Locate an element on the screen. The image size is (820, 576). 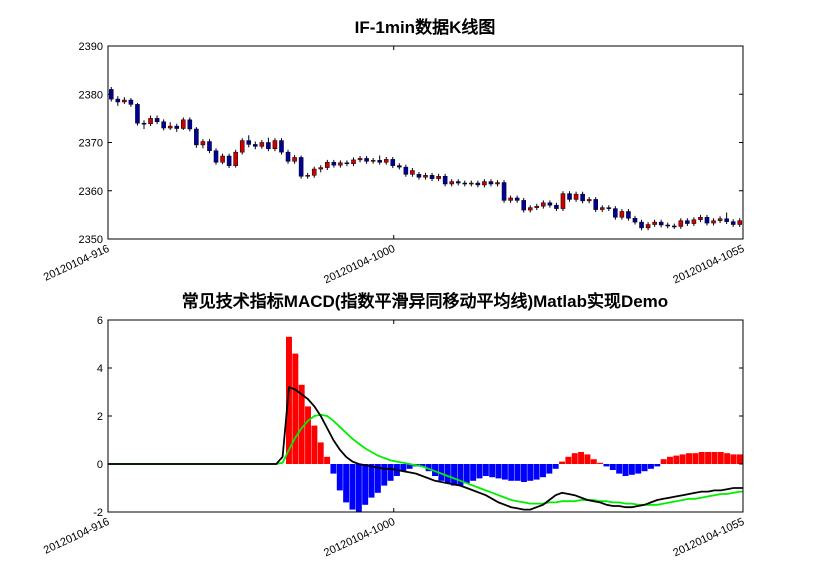
macd-ytick-label: 6 is located at coordinates (100, 321).